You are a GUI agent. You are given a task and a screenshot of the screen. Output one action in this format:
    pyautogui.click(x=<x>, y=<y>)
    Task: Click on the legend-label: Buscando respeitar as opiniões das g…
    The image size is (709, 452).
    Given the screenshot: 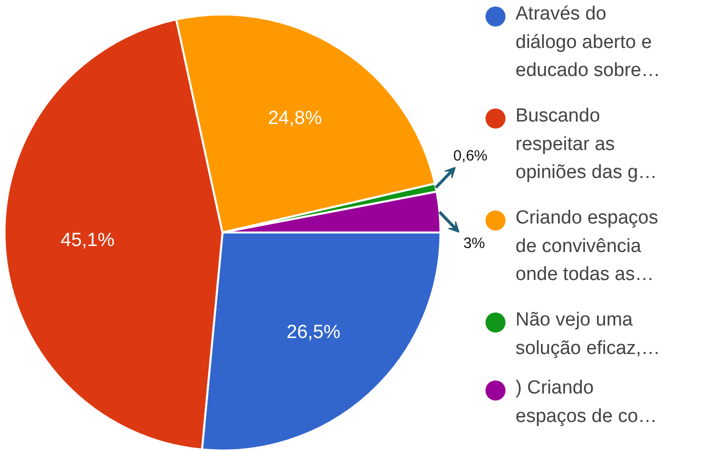 What is the action you would take?
    pyautogui.click(x=587, y=145)
    